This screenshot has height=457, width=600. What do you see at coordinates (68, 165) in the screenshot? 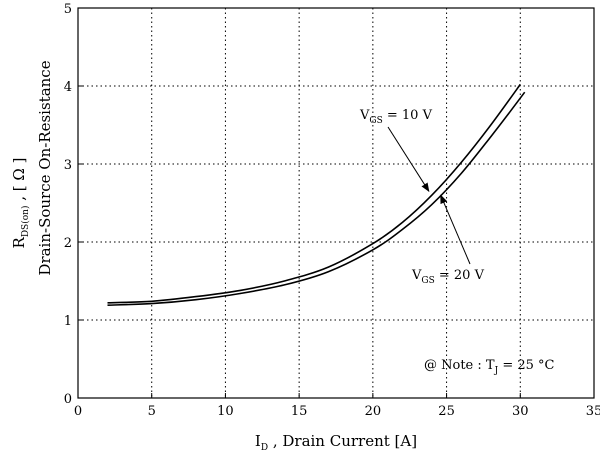
I see `y-tick-label: 3` at bounding box center [68, 165].